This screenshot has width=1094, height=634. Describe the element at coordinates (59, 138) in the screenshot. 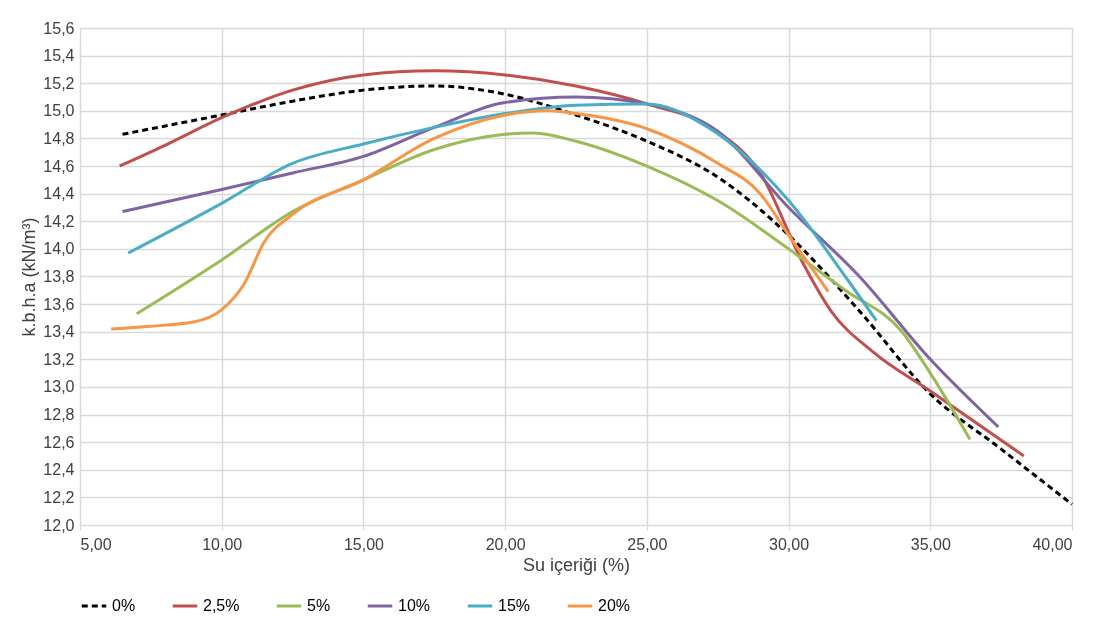

I see `y-tick-label: 14,8` at that location.